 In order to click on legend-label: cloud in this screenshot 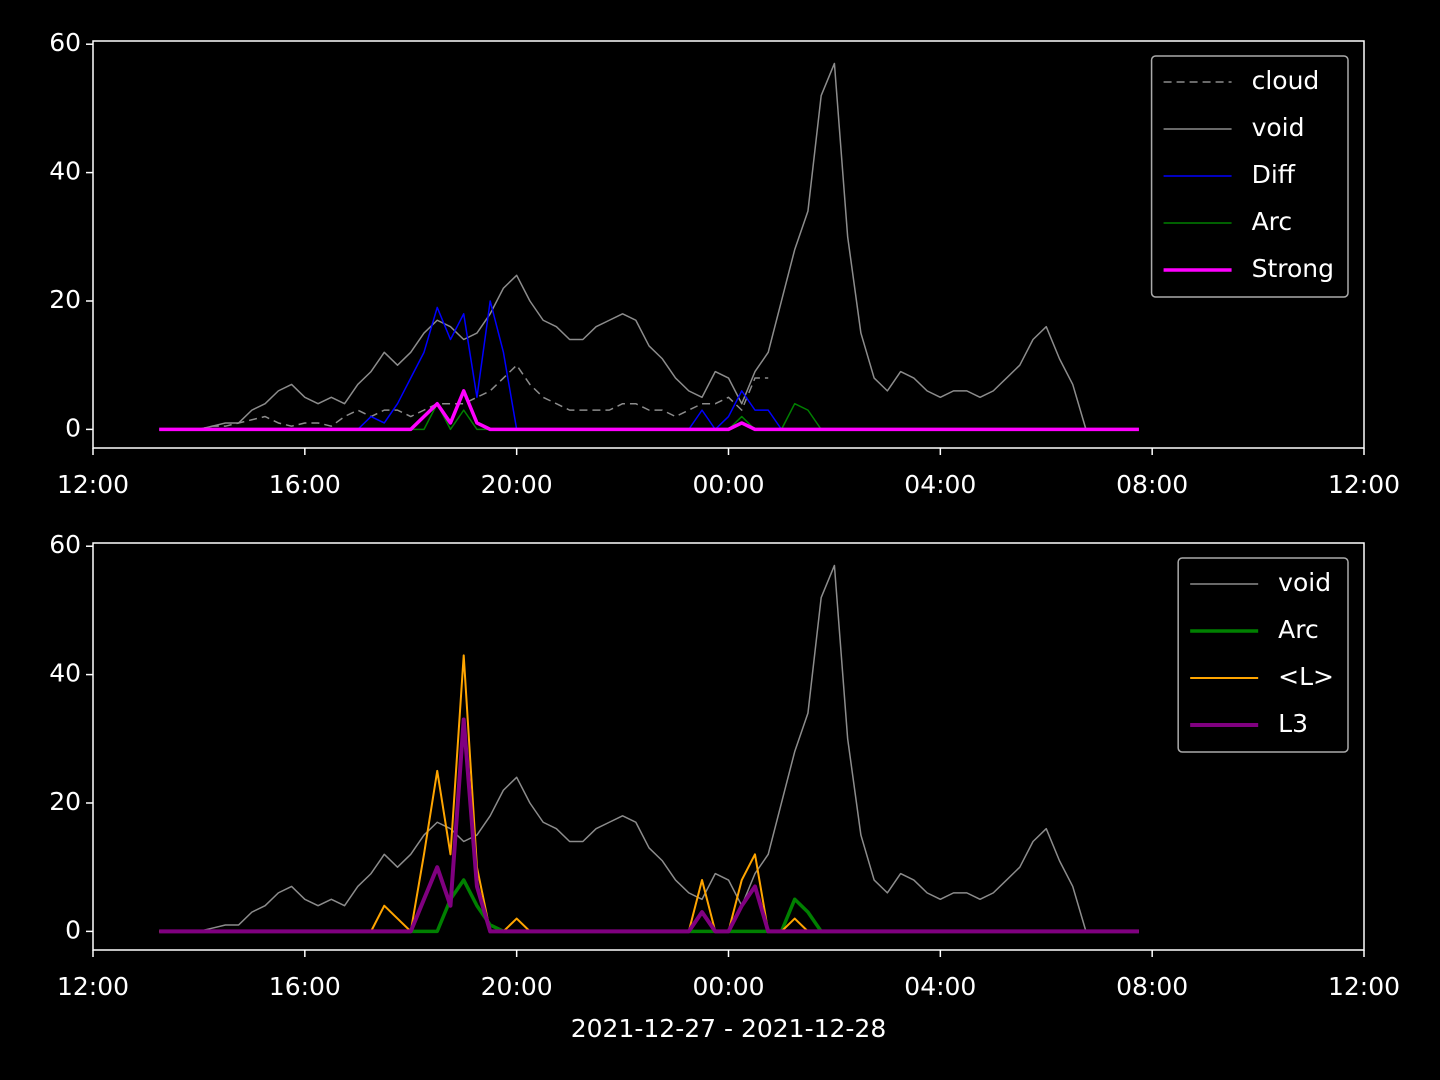, I will do `click(1286, 80)`.